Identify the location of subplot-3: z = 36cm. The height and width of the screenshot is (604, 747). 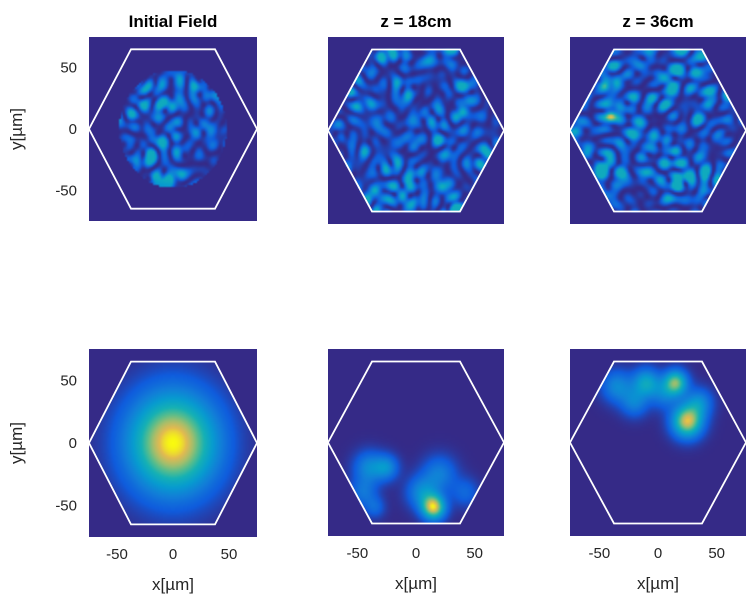
(657, 118).